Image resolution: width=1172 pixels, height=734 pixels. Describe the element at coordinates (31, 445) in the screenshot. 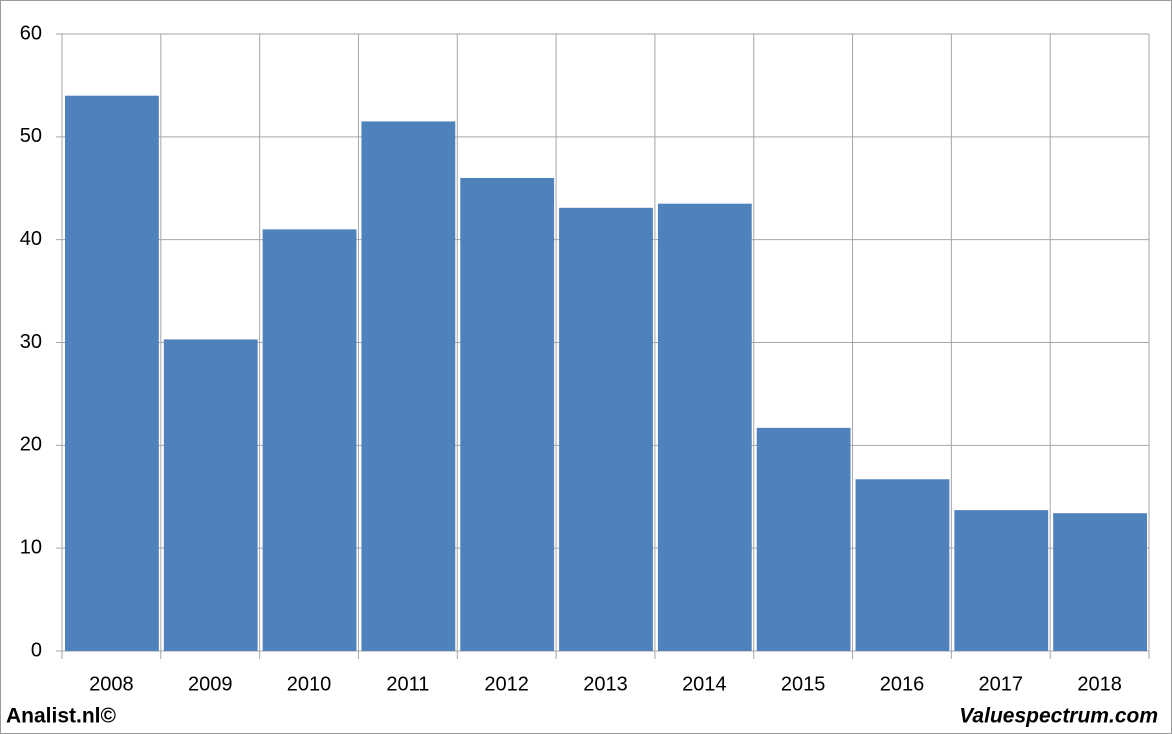

I see `y-tick-label: 20` at that location.